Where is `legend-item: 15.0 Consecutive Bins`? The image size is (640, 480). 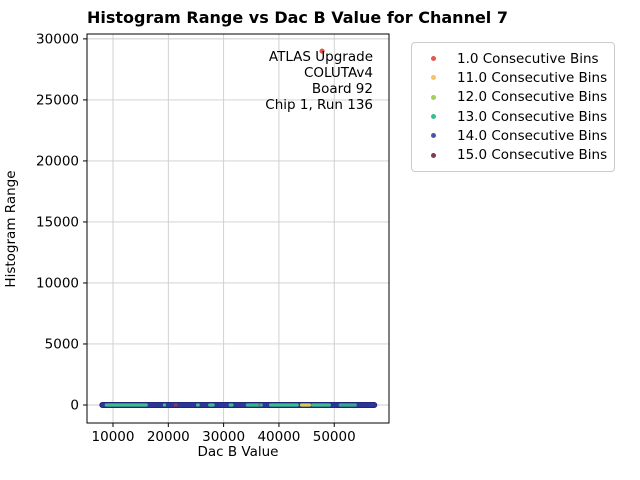
legend-item: 15.0 Consecutive Bins is located at coordinates (514, 154).